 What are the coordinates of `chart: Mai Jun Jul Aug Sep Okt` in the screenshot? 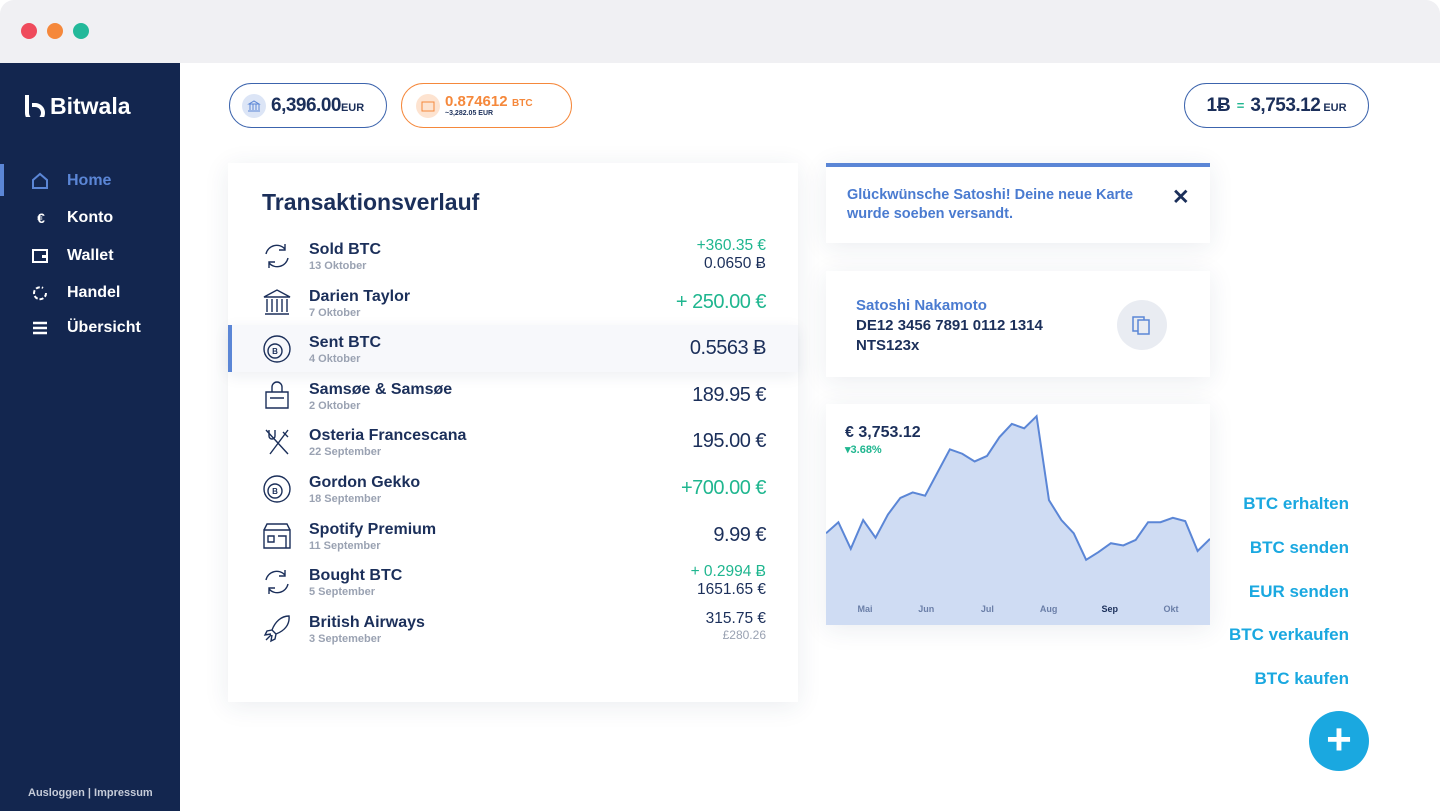 It's located at (1018, 519).